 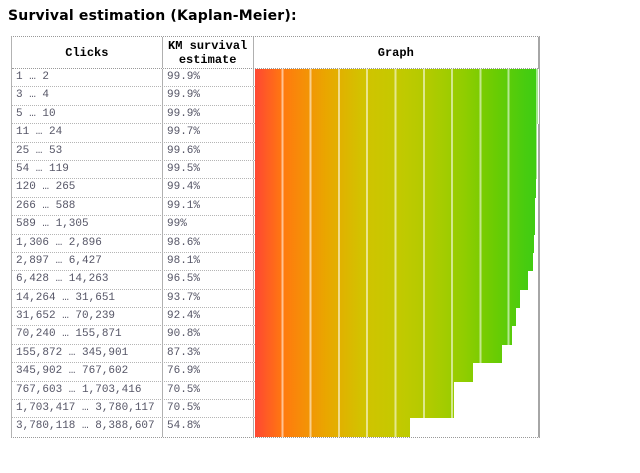 I want to click on table-row: 11 … 24 99.7%, so click(x=133, y=133).